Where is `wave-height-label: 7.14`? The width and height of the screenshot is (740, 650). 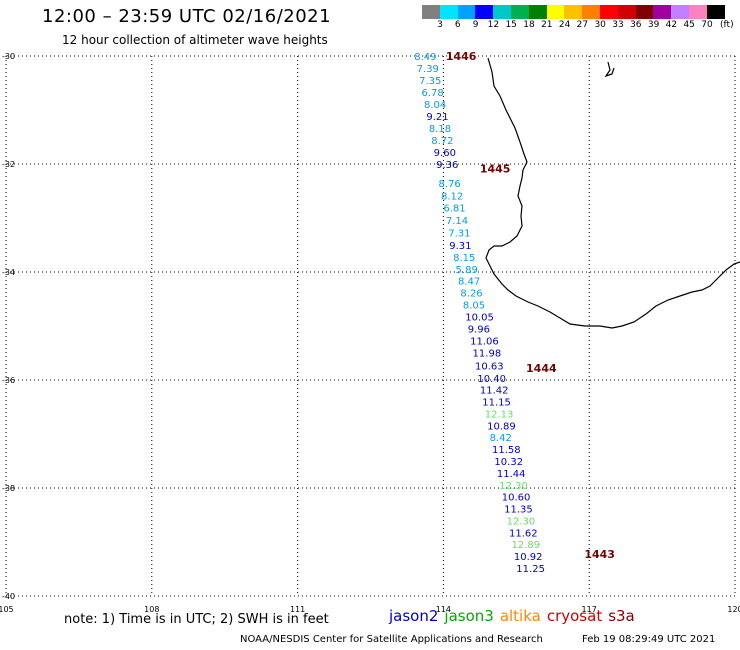
wave-height-label: 7.14 is located at coordinates (457, 221).